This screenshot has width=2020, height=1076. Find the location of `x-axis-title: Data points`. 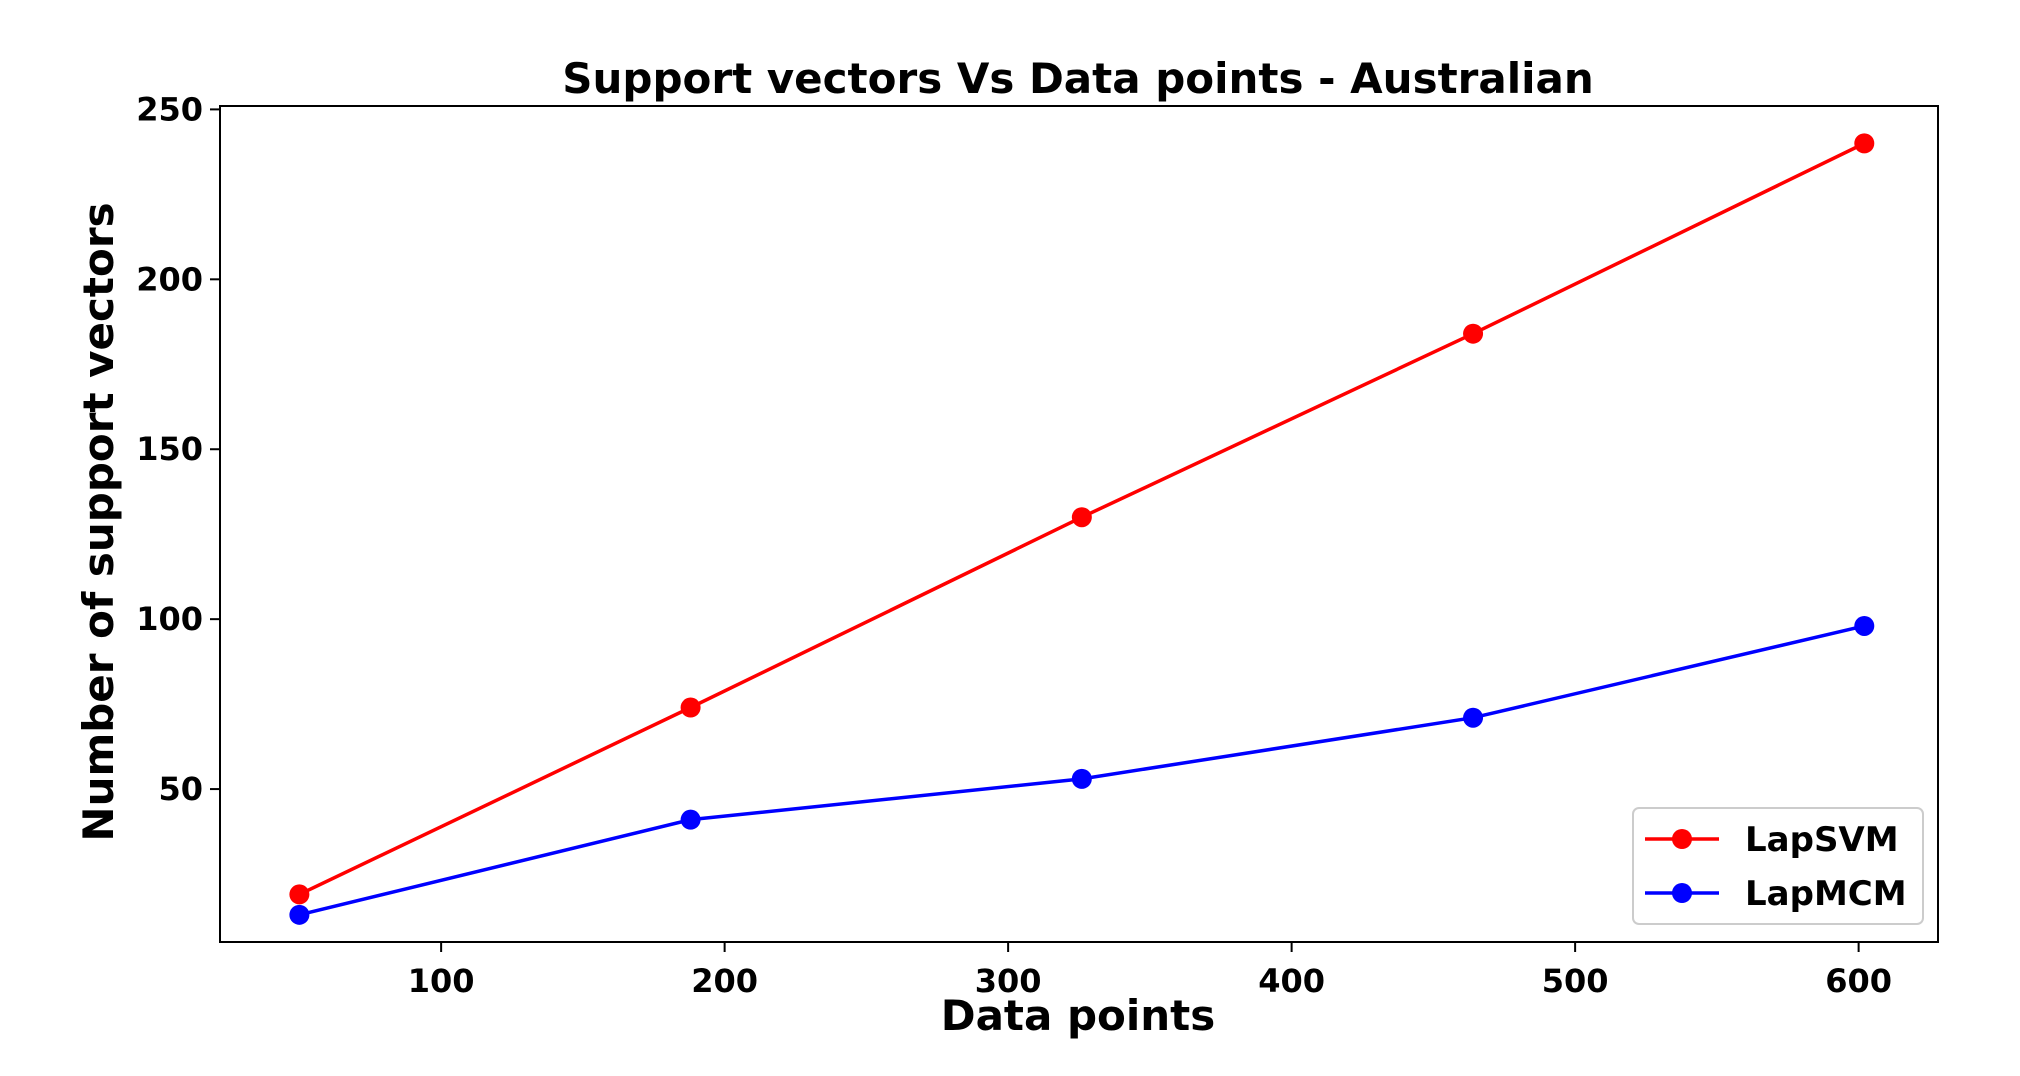

x-axis-title: Data points is located at coordinates (1078, 1015).